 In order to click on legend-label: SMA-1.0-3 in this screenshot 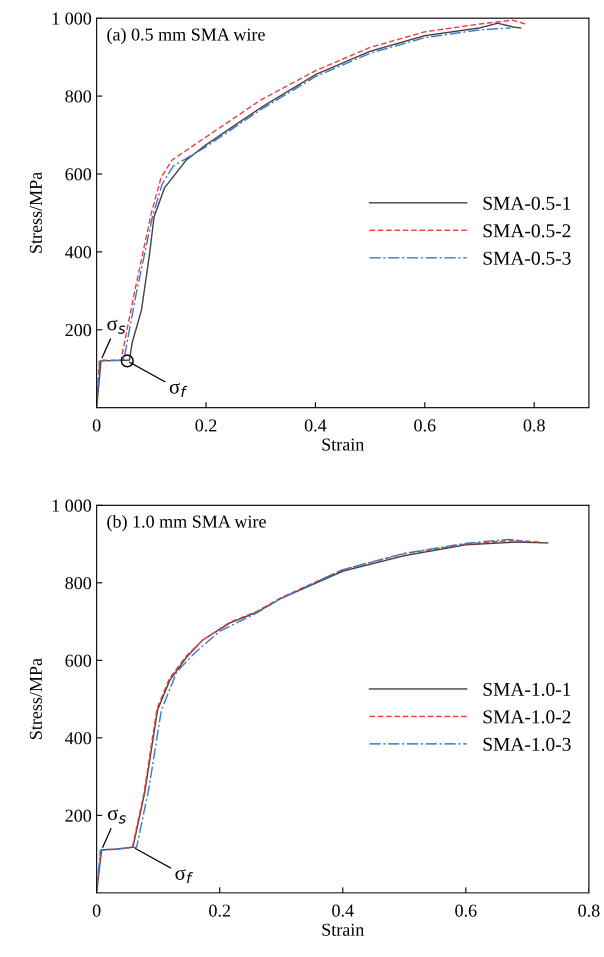, I will do `click(527, 744)`.